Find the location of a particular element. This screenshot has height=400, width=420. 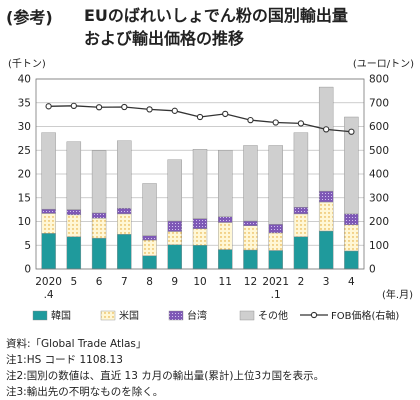

legend-usa-swatch is located at coordinates (108, 315).